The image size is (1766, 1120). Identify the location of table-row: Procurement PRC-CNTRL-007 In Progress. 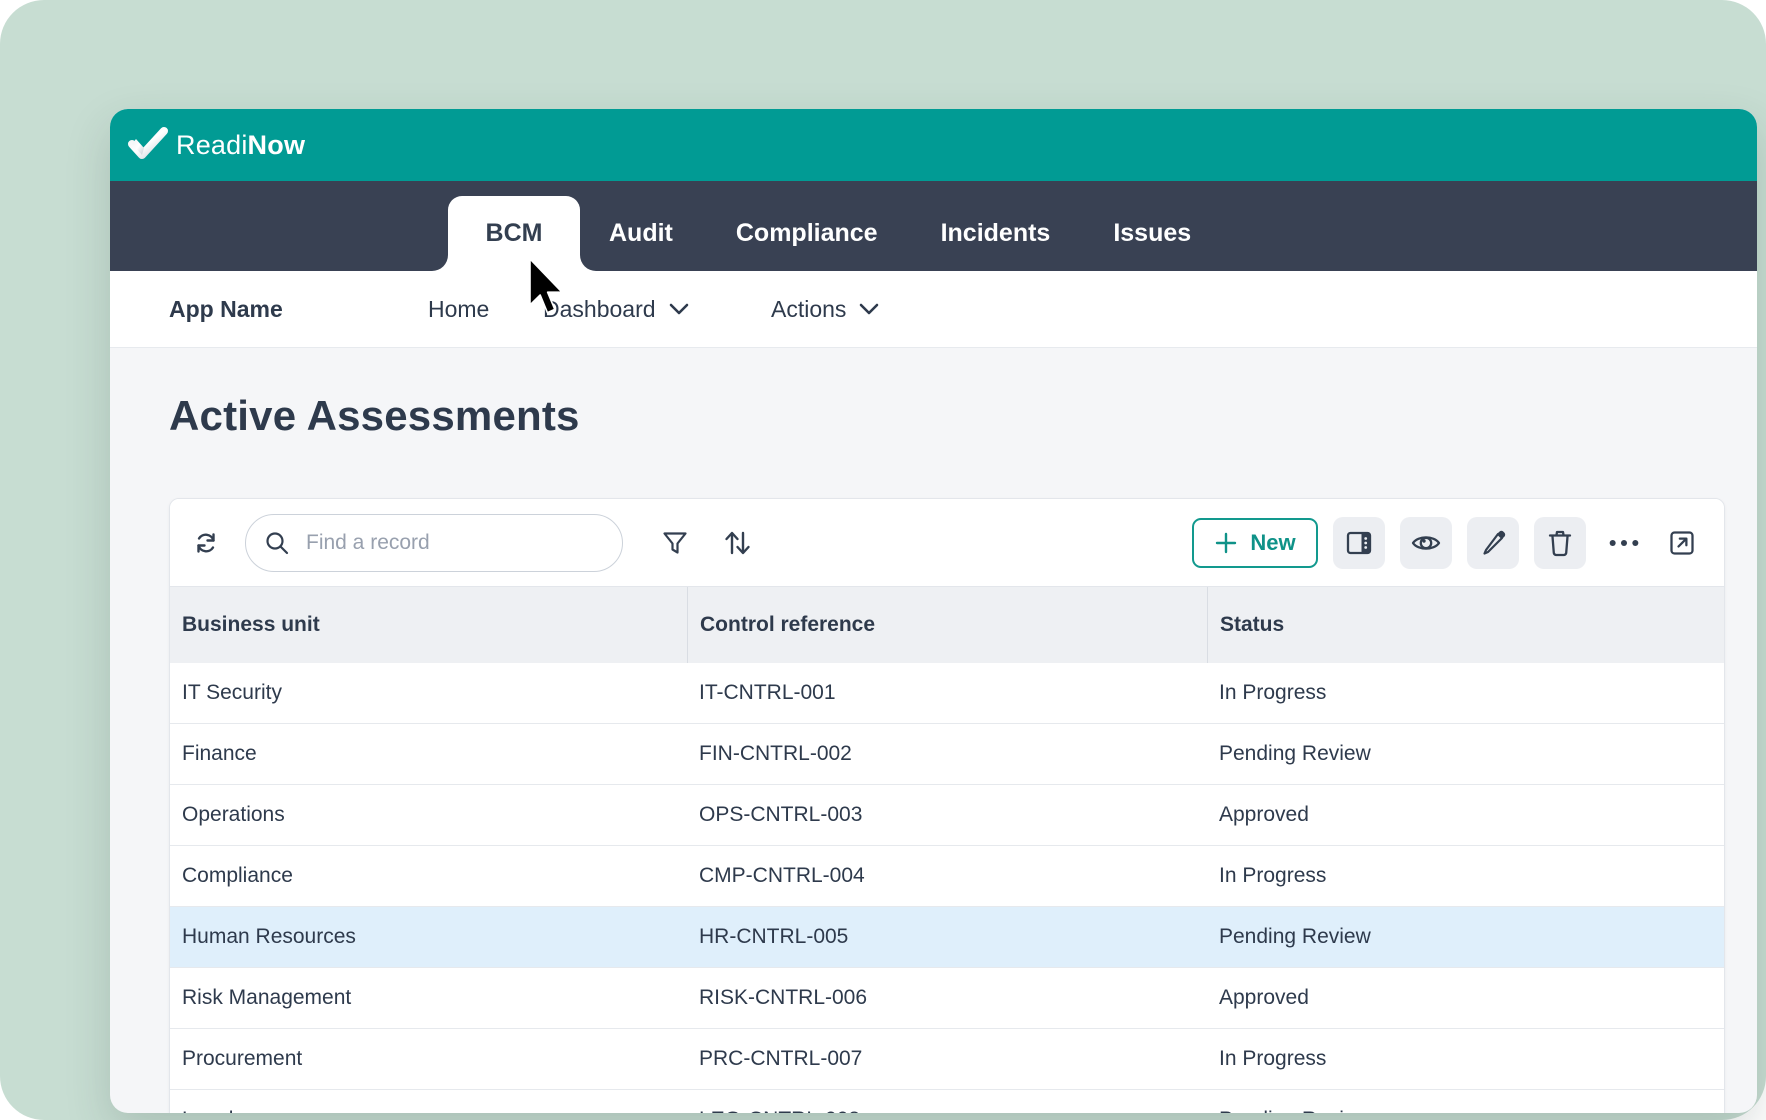
(947, 1058).